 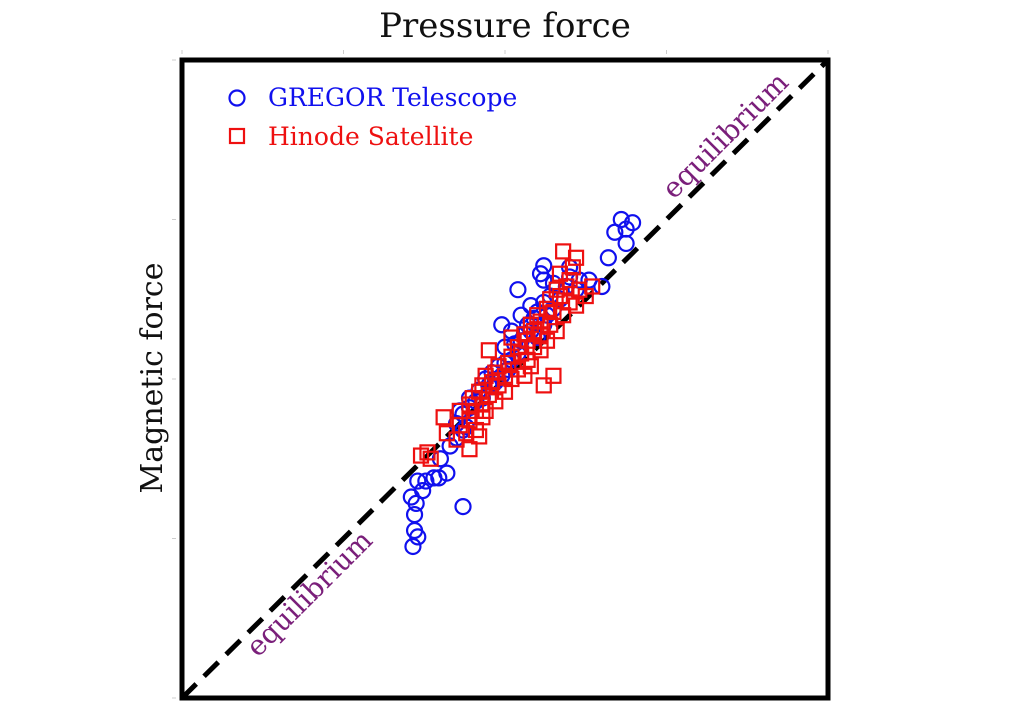 What do you see at coordinates (237, 136) in the screenshot?
I see `legend-marker-hinode` at bounding box center [237, 136].